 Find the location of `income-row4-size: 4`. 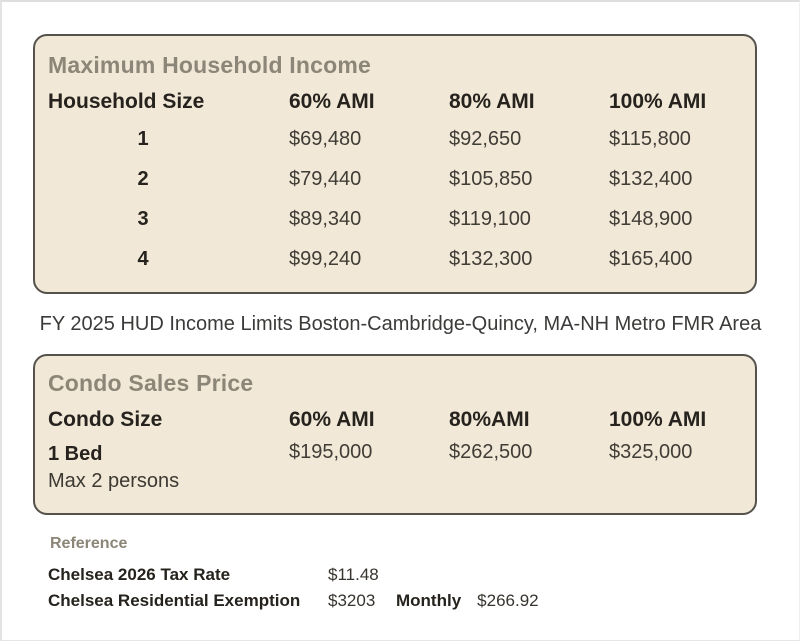

income-row4-size: 4 is located at coordinates (143, 258).